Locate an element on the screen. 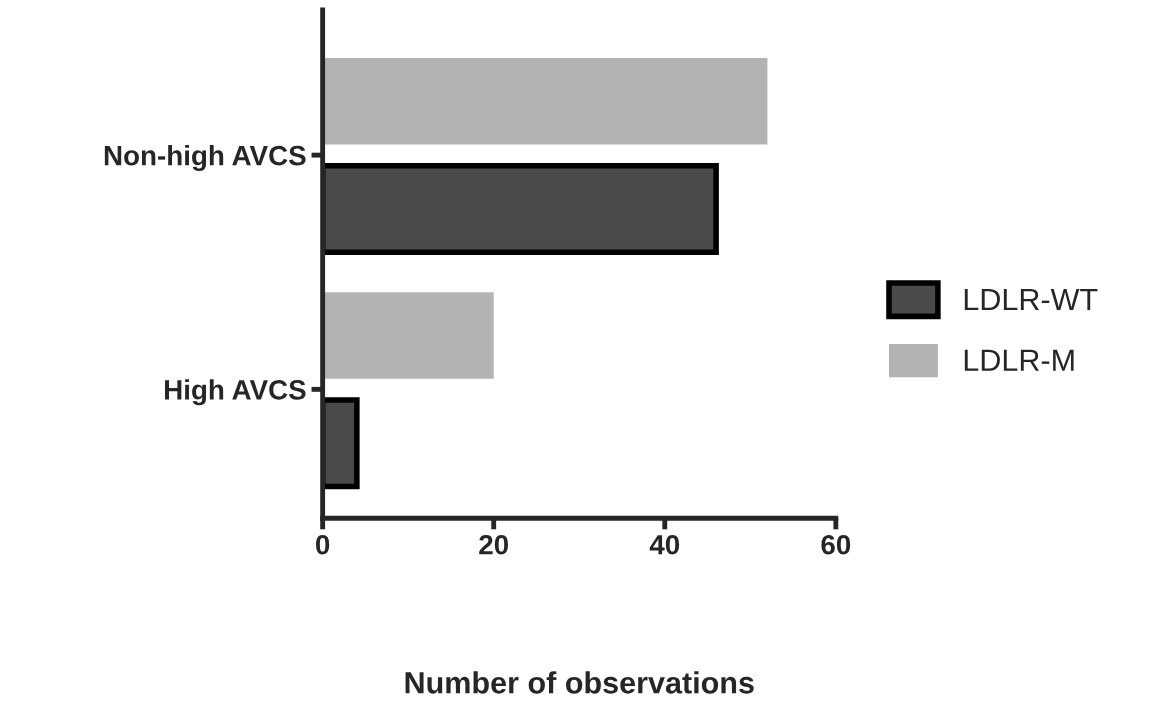 Image resolution: width=1169 pixels, height=706 pixels. y-tick-label: High AVCS is located at coordinates (235, 392).